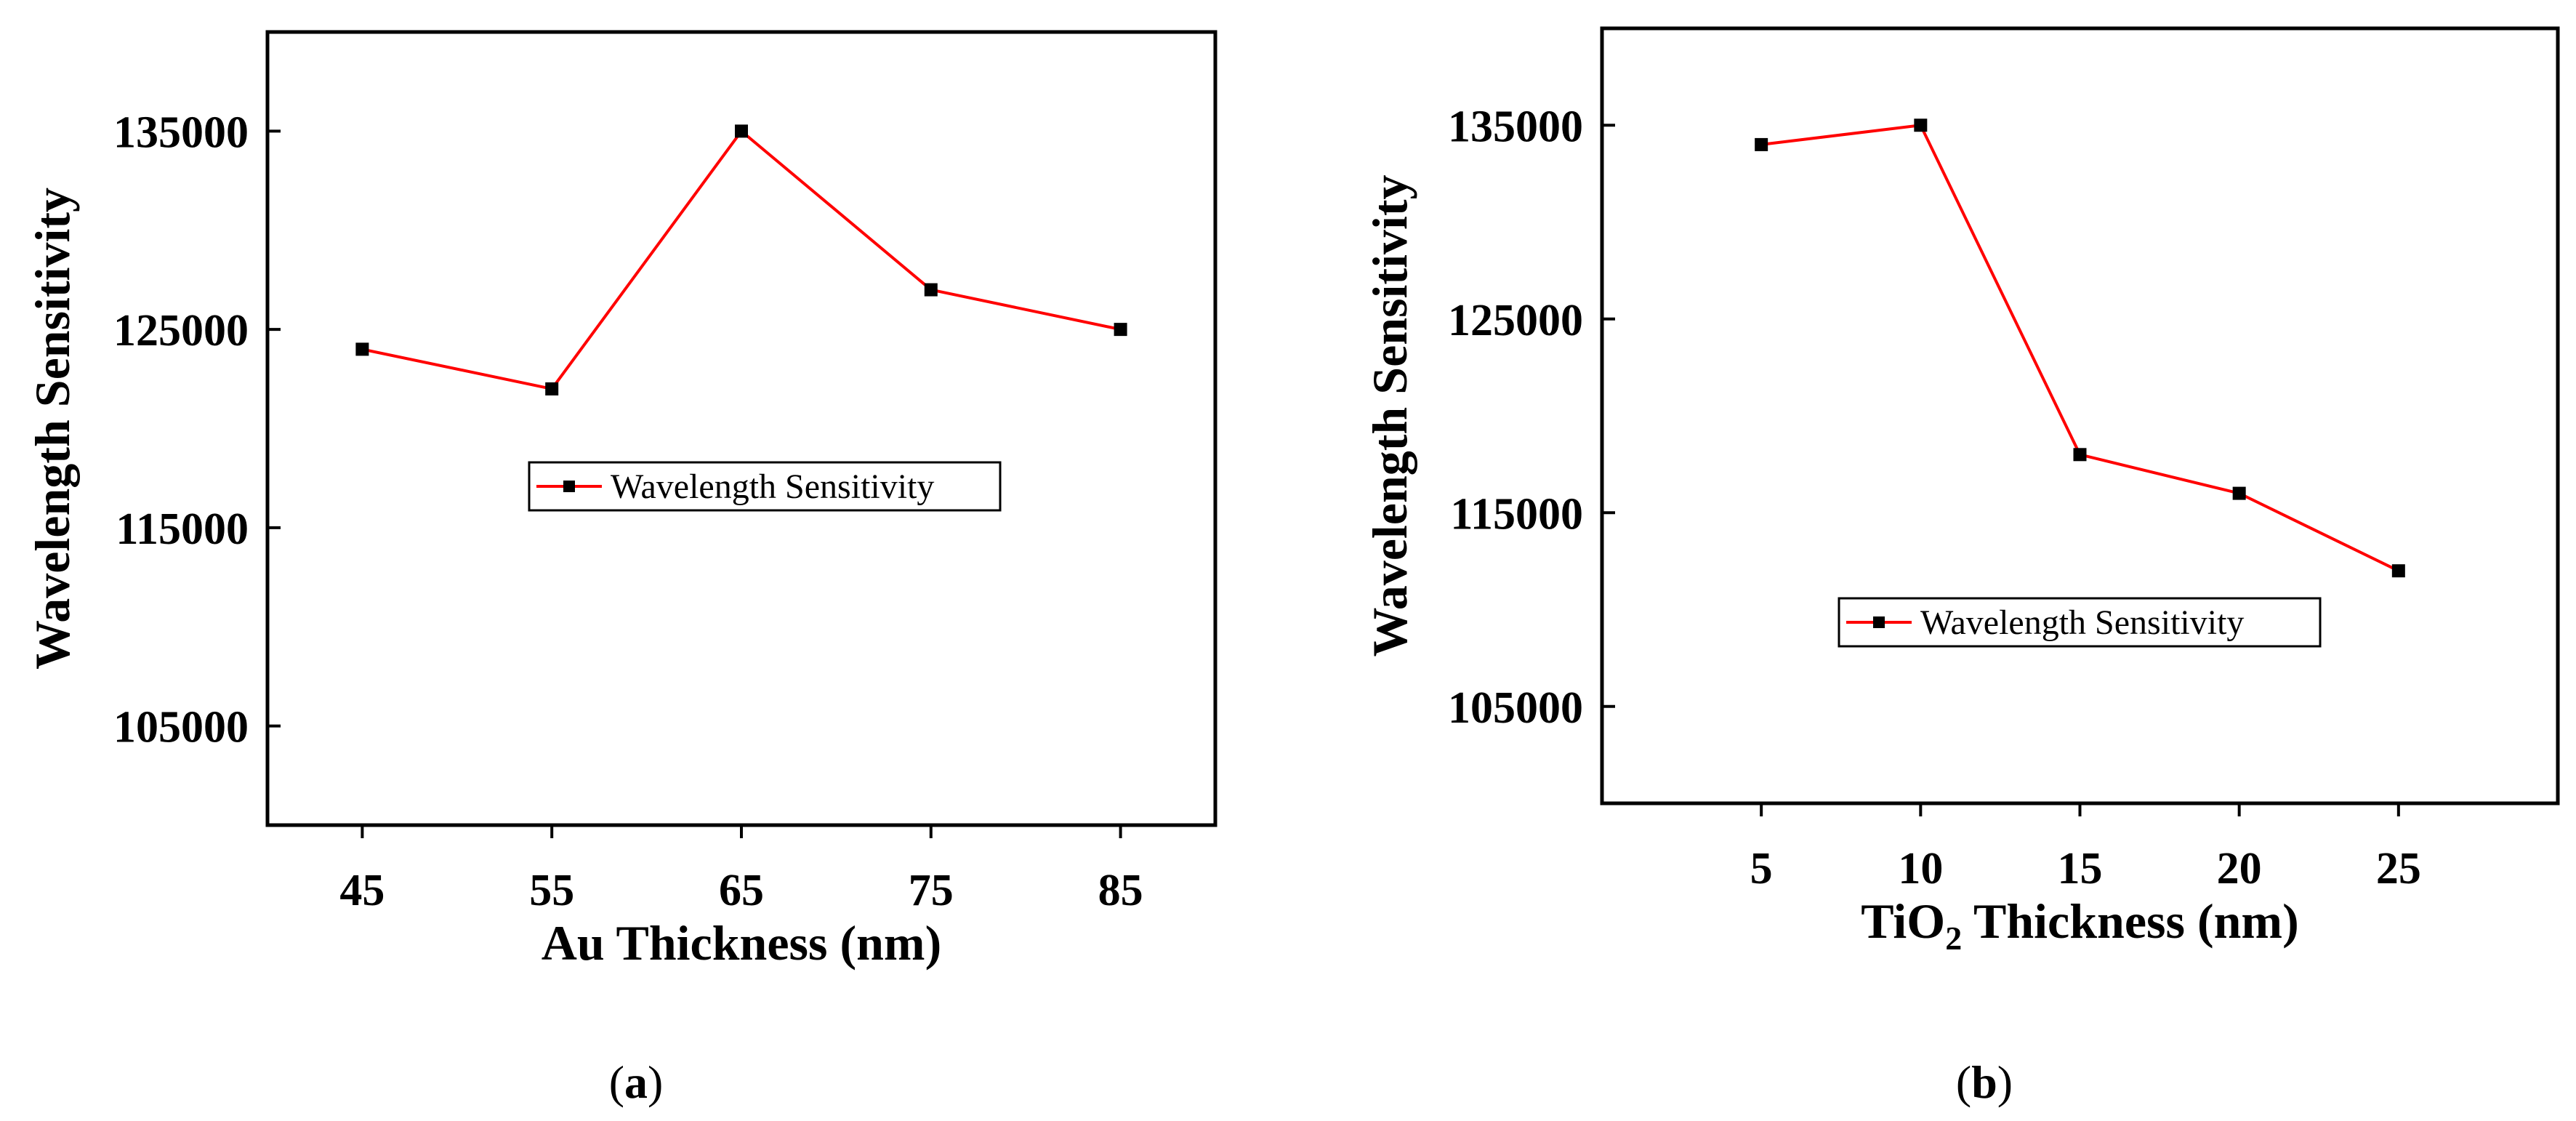 The image size is (2576, 1121). Describe the element at coordinates (741, 890) in the screenshot. I see `x-tick-label: 65` at that location.